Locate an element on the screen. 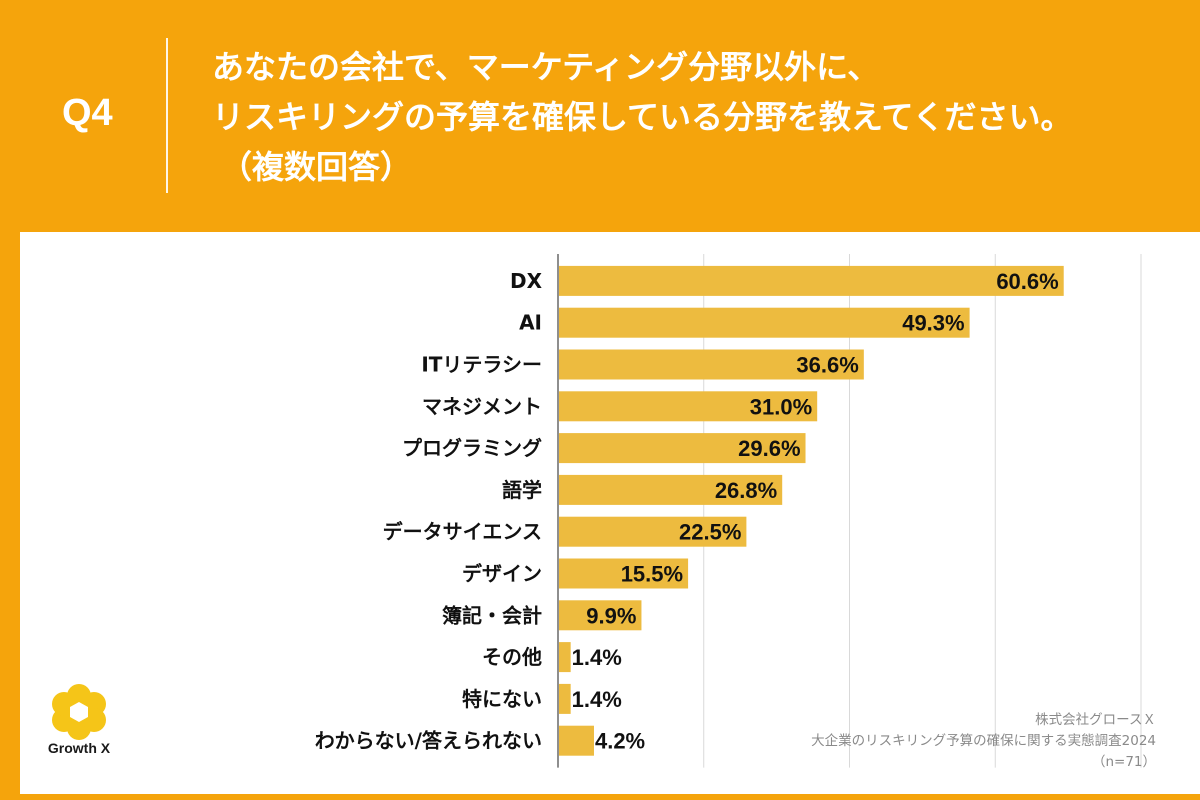 The height and width of the screenshot is (800, 1200). value-label: 22.5% is located at coordinates (710, 532).